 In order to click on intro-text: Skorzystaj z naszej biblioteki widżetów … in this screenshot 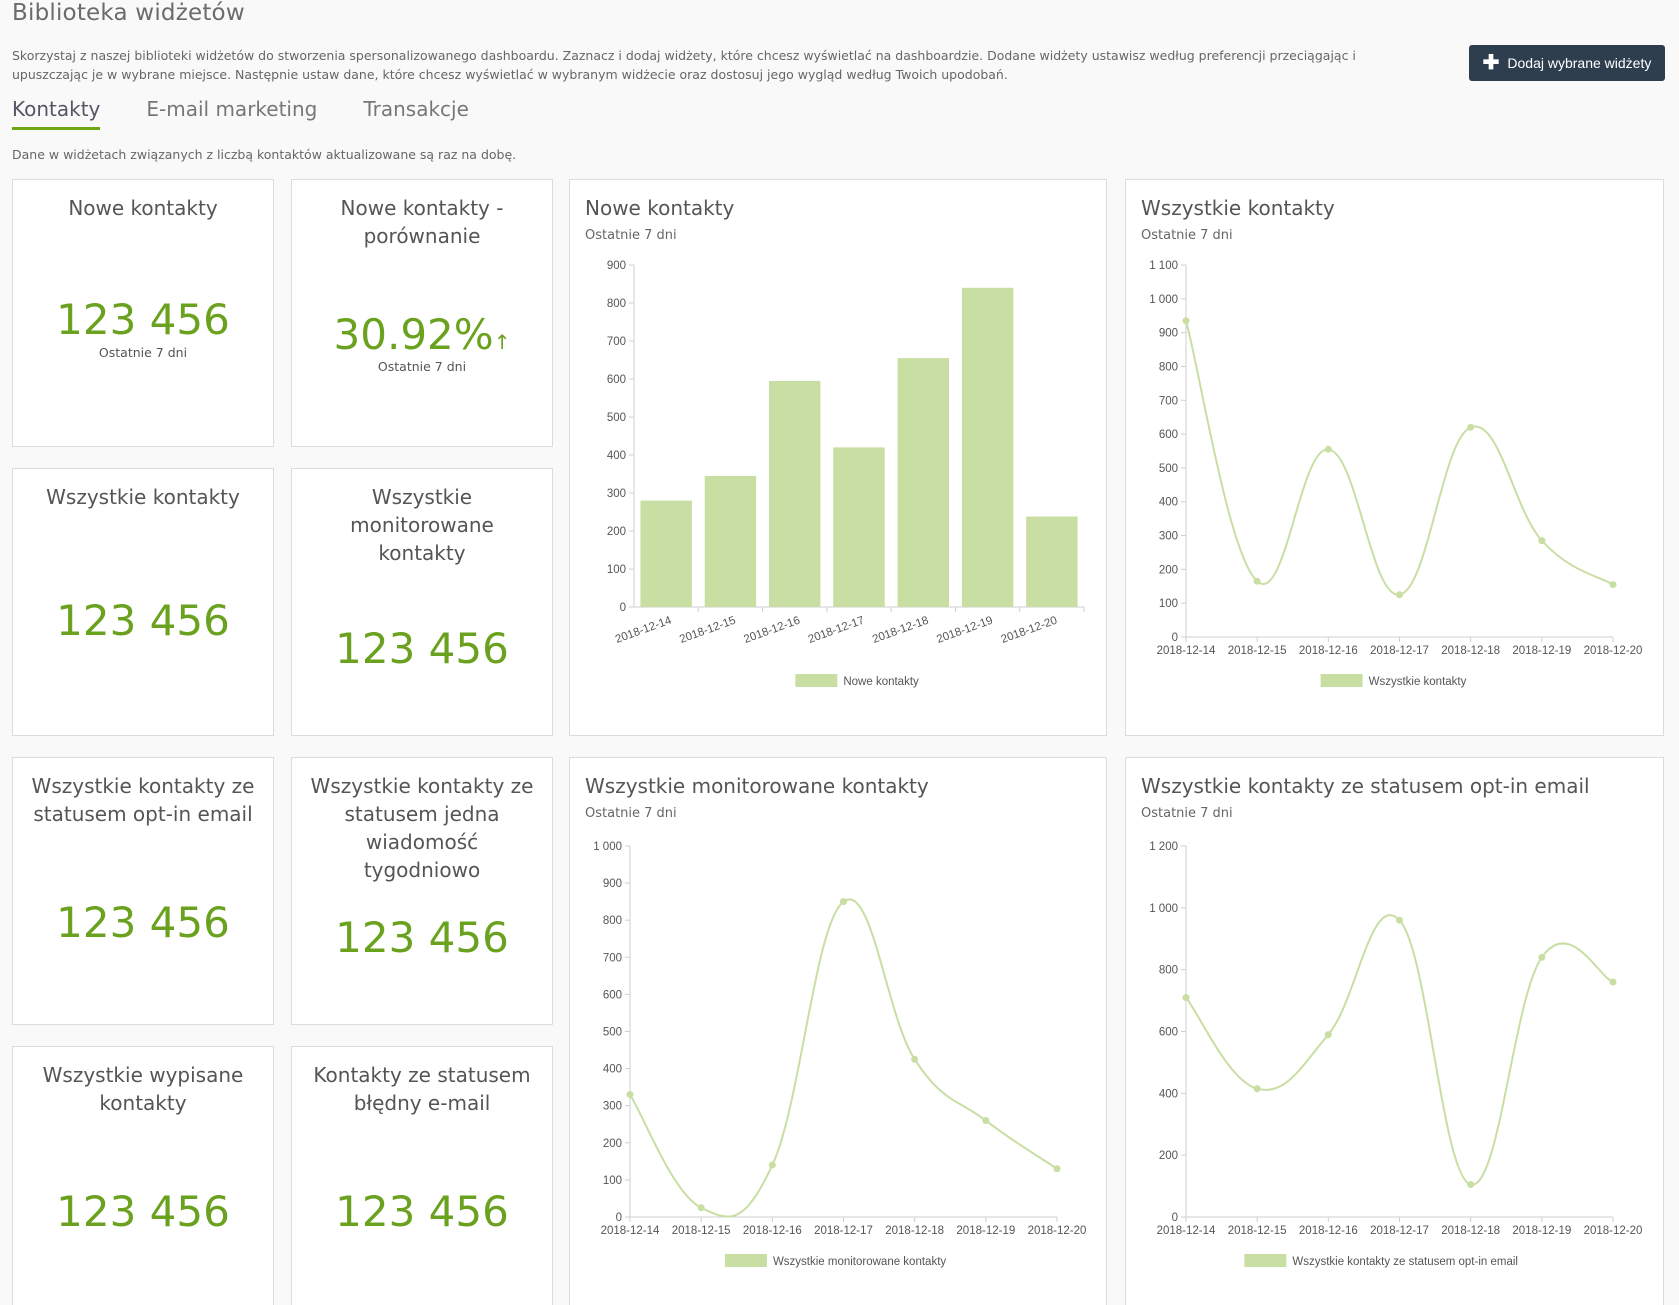, I will do `click(684, 65)`.